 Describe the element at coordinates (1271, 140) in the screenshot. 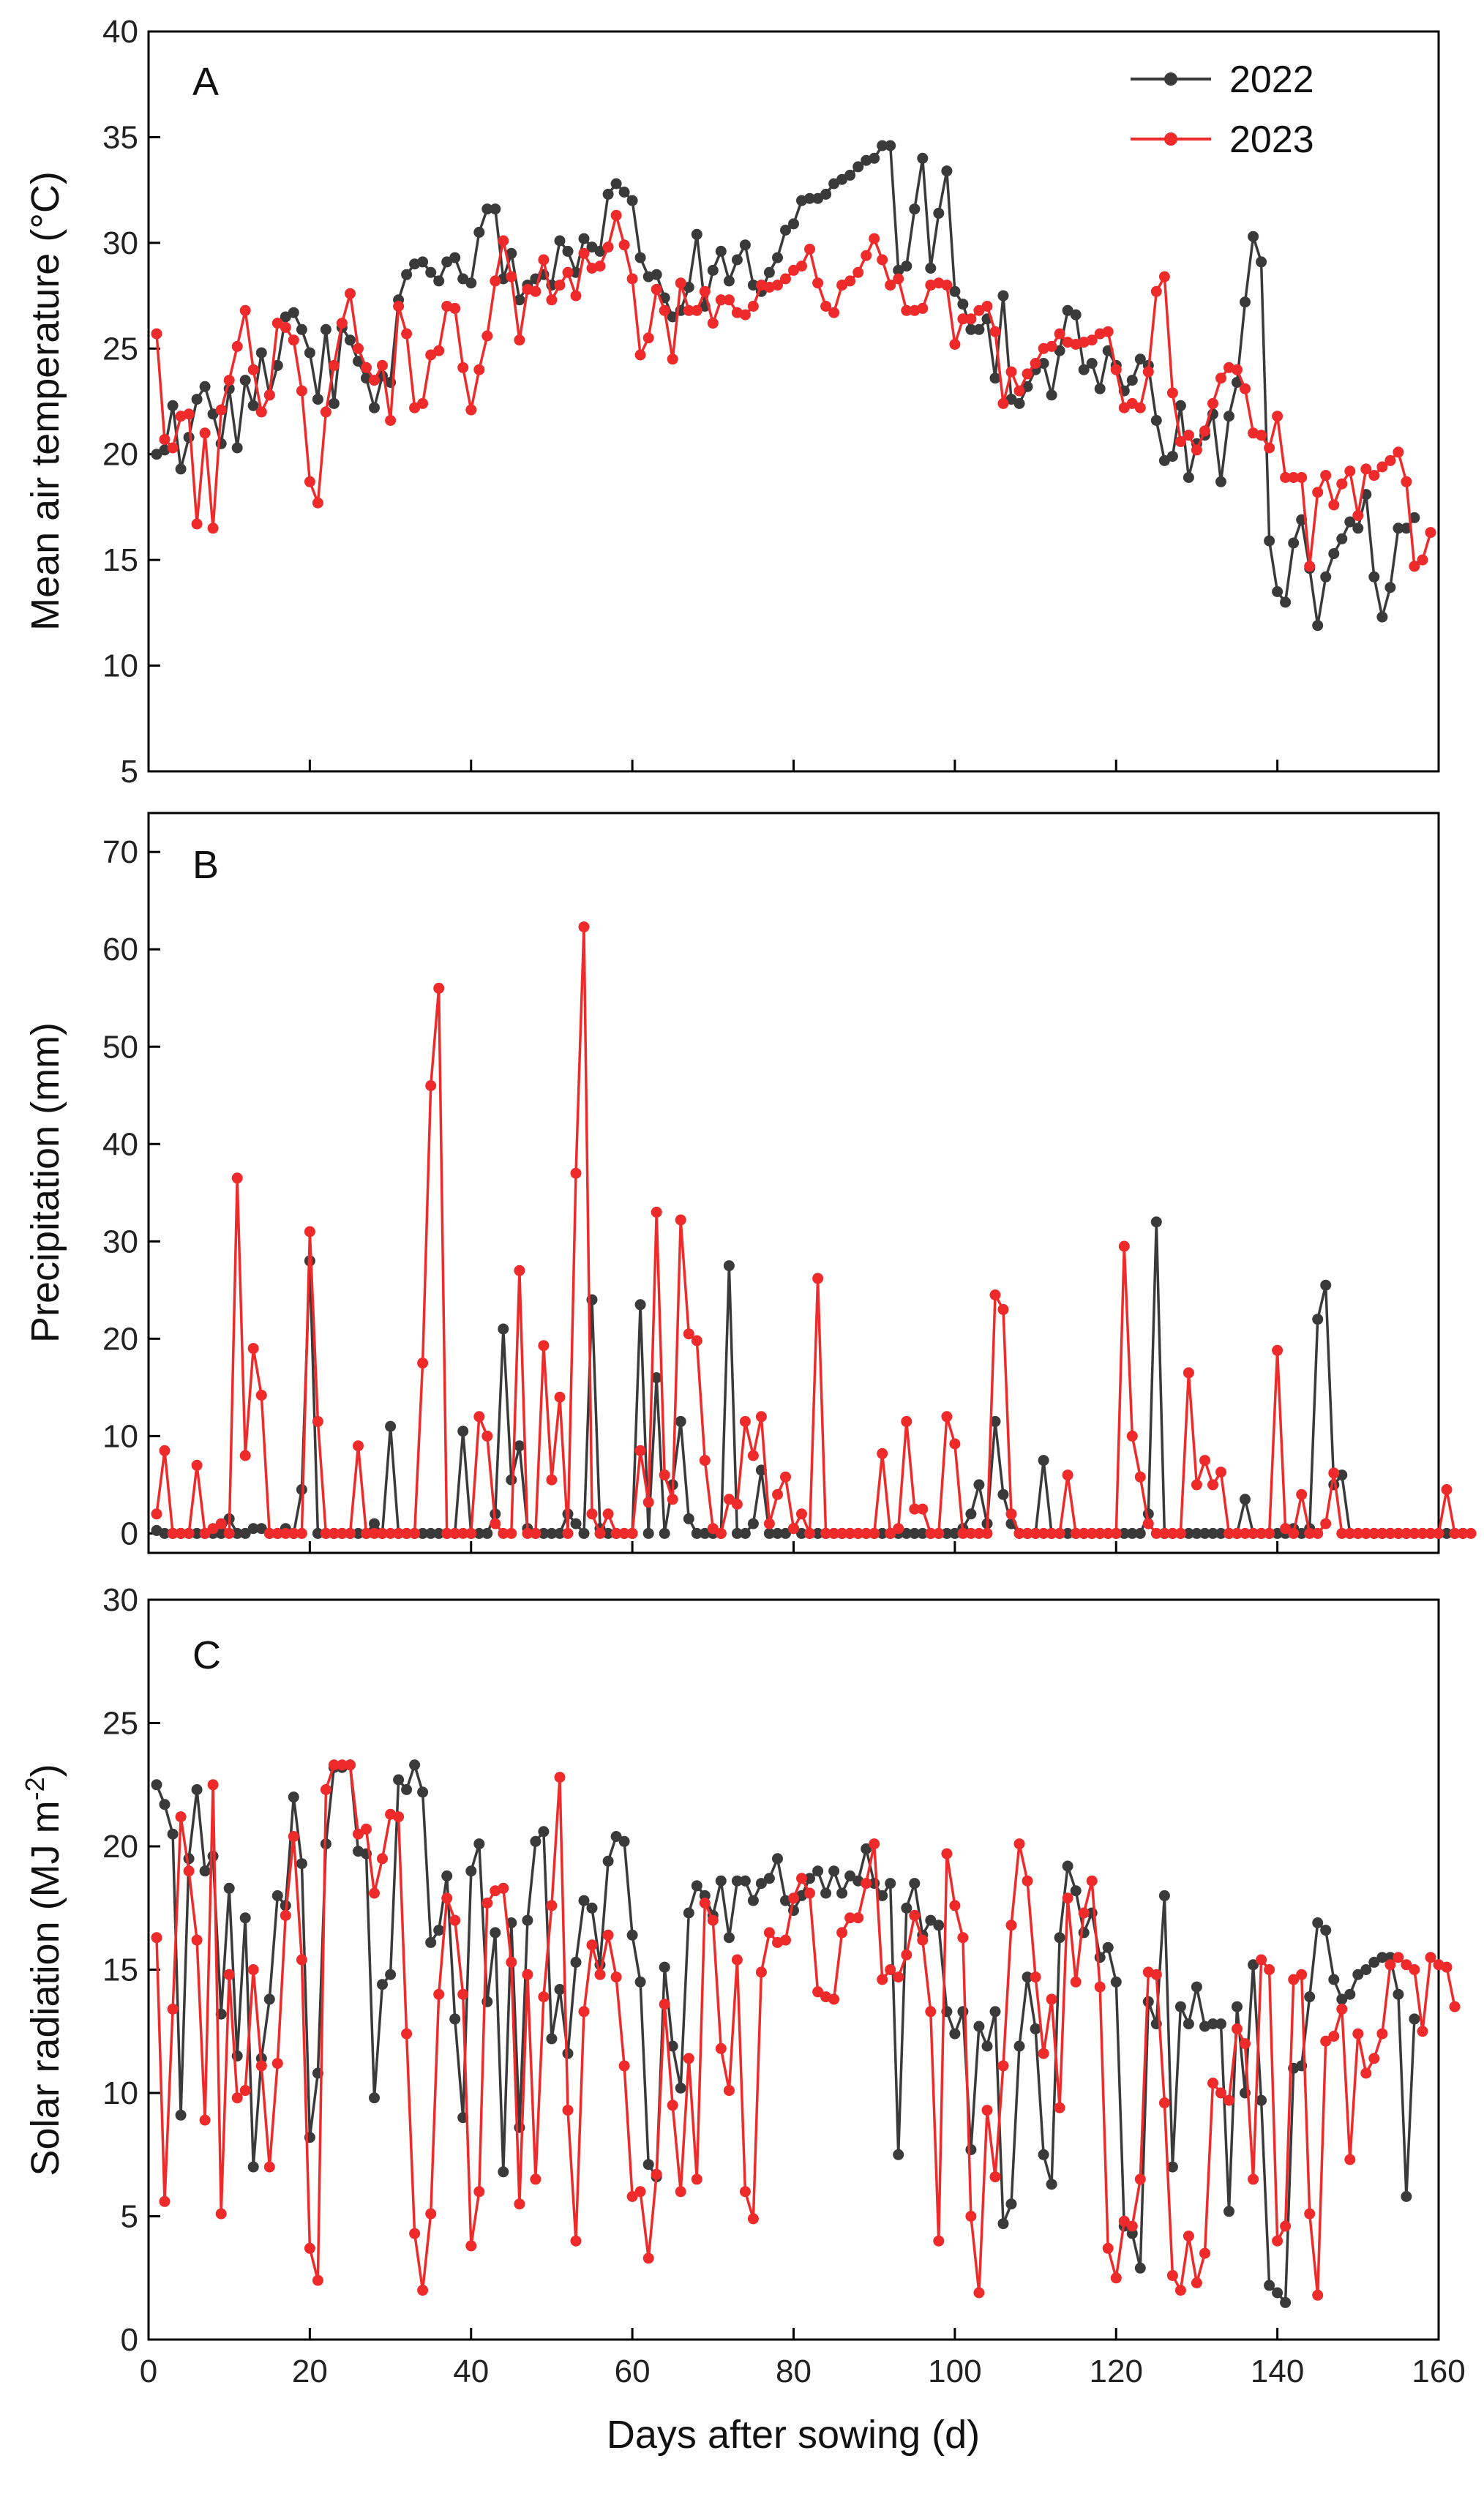

I see `legend-2023-label: 2023` at that location.